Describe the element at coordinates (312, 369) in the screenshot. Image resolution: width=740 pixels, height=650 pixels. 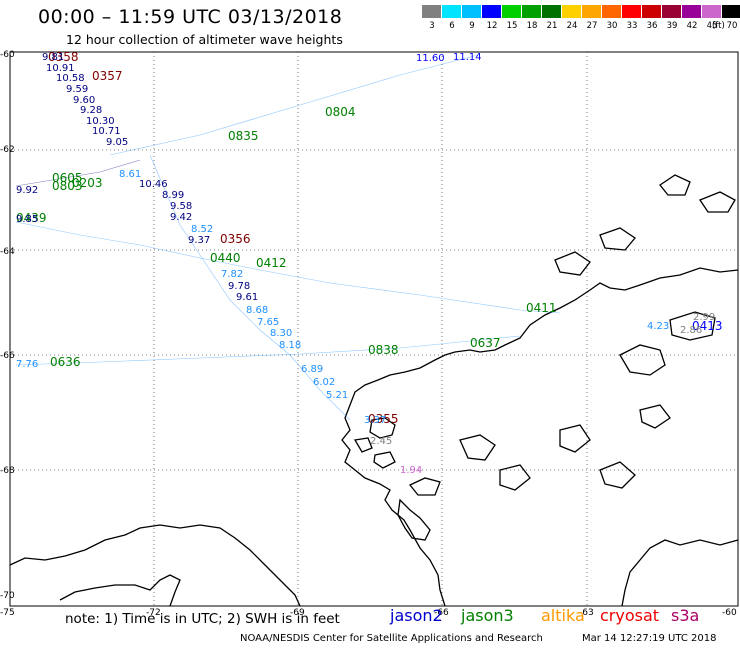
I see `wave-height-label: 6.89` at that location.